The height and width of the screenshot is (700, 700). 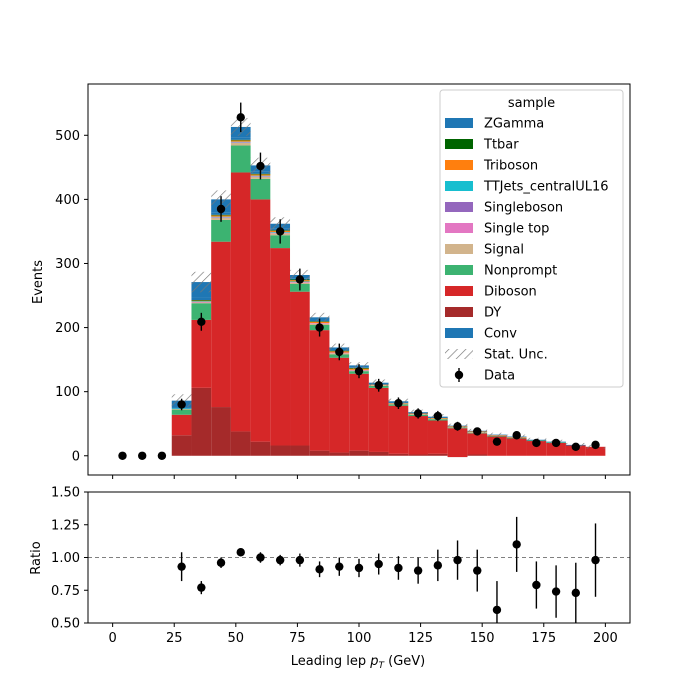 What do you see at coordinates (381, 666) in the screenshot?
I see `x-axis-label-sub: T` at bounding box center [381, 666].